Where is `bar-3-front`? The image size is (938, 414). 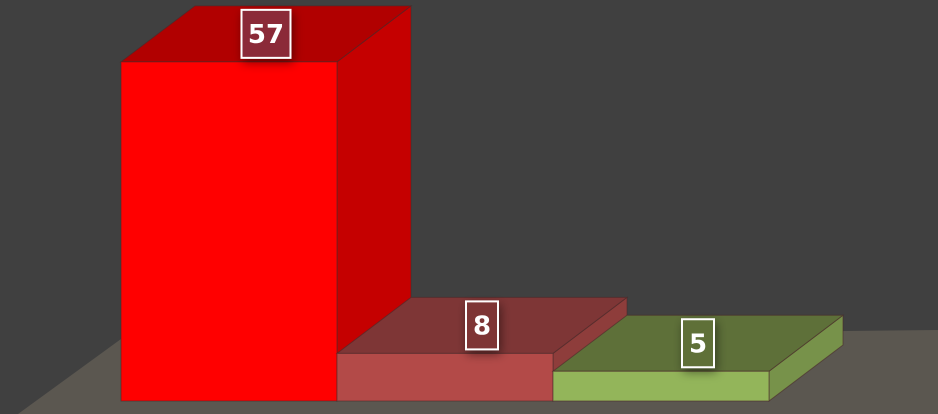 bar-3-front is located at coordinates (661, 386).